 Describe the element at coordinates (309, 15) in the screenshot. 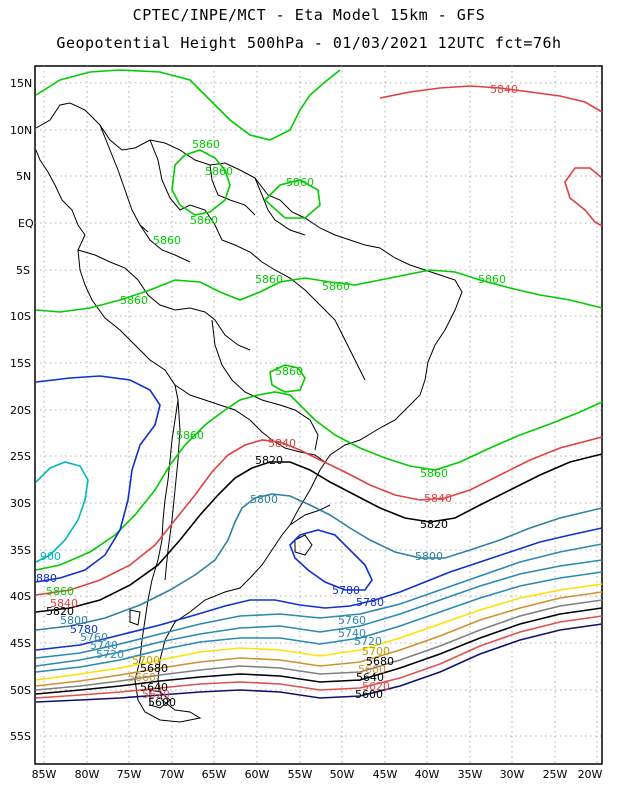

I see `map-title-line-1: CPTEC/INPE/MCT - Eta Model 15km - GFS` at that location.